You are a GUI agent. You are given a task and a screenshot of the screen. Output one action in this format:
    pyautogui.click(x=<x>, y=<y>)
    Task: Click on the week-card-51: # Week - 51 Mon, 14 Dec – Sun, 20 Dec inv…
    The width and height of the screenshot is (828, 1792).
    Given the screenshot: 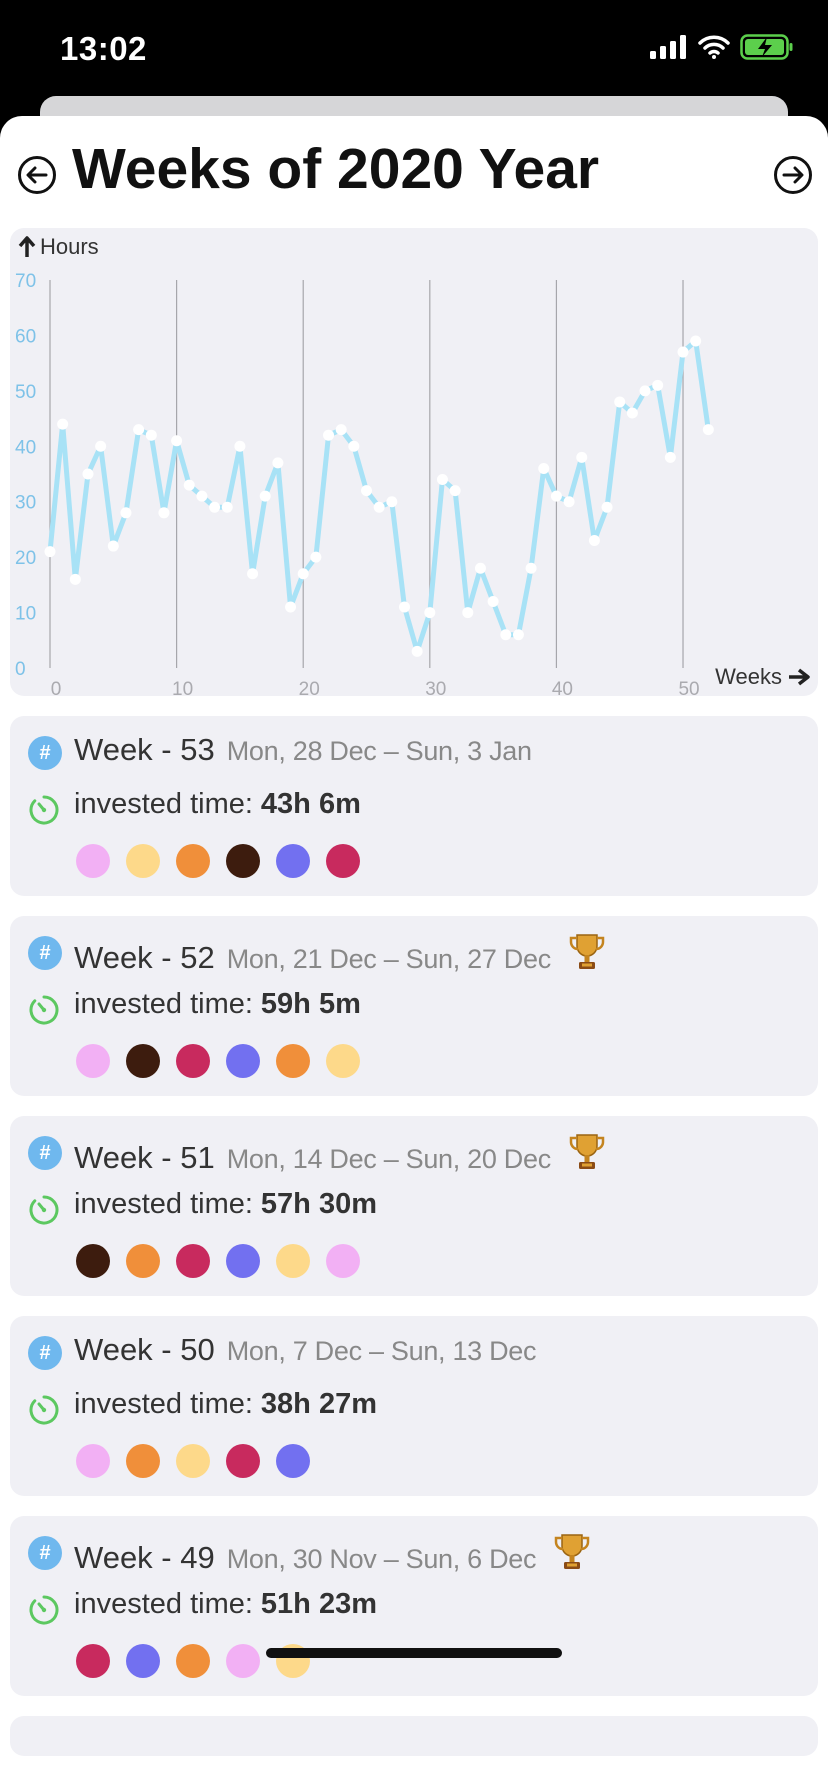 What is the action you would take?
    pyautogui.click(x=414, y=1206)
    